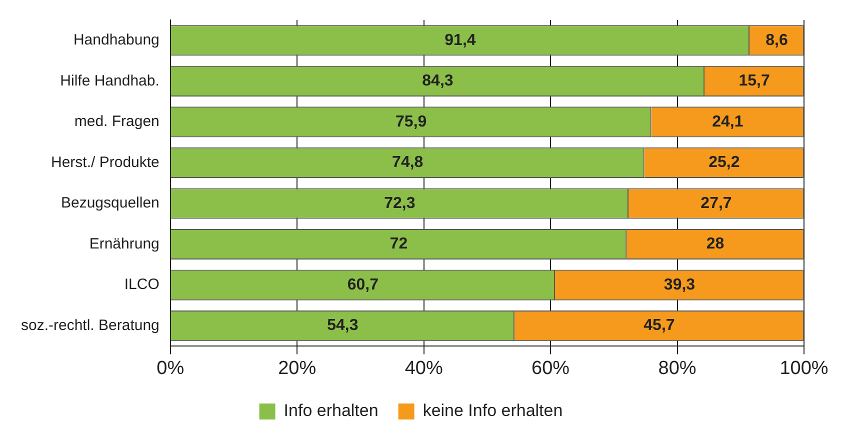 The height and width of the screenshot is (442, 842). I want to click on x-tick-label: 20%, so click(297, 368).